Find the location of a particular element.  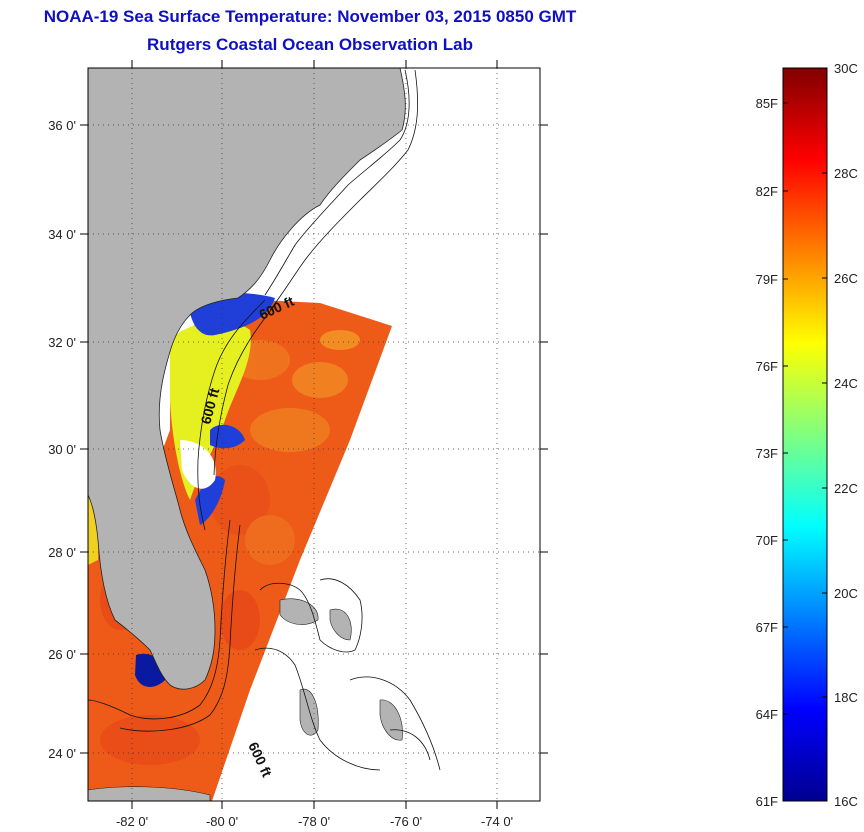

land-cuba is located at coordinates (149, 793).